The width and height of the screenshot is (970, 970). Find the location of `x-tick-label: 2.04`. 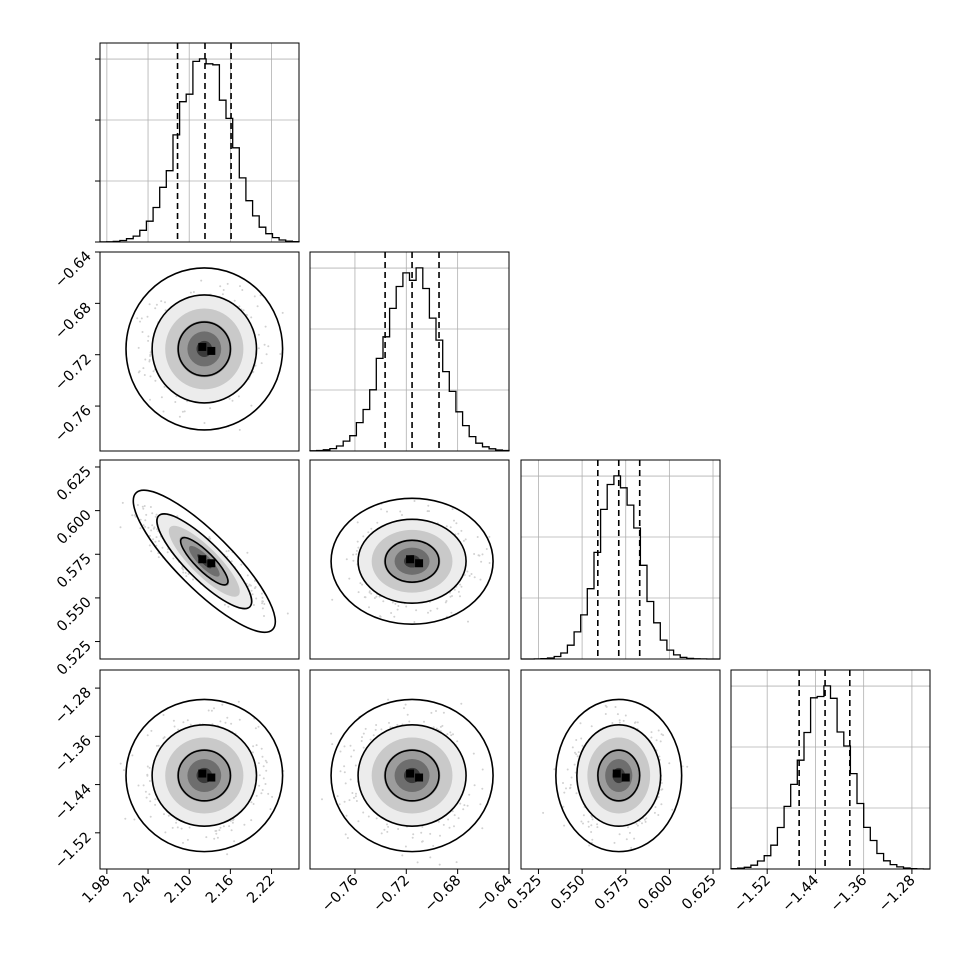

x-tick-label: 2.04 is located at coordinates (138, 890).